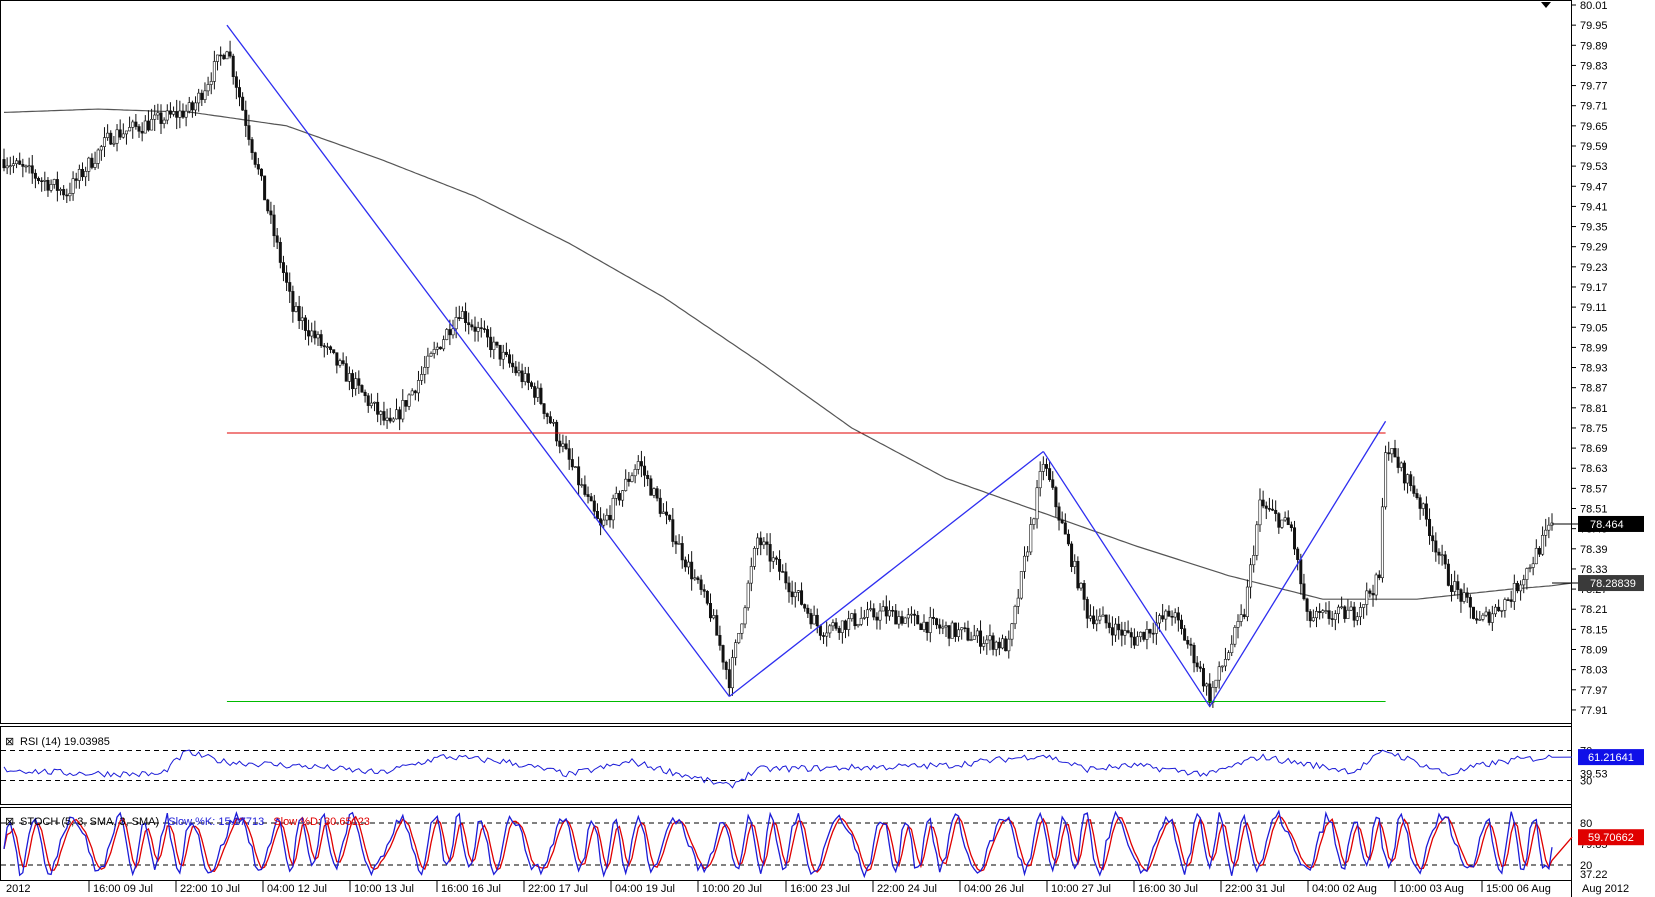 The width and height of the screenshot is (1655, 897). I want to click on scroll-marker-icon, so click(1546, 5).